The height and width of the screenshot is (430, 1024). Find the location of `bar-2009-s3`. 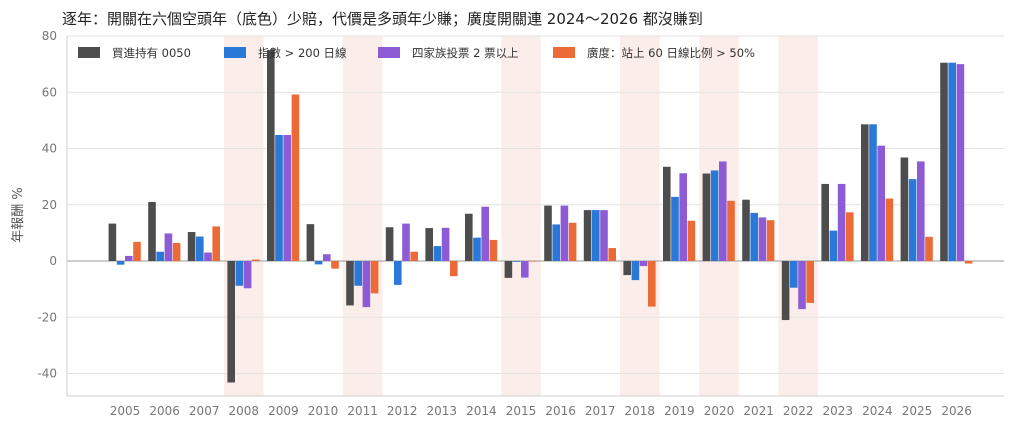

bar-2009-s3 is located at coordinates (287, 198).